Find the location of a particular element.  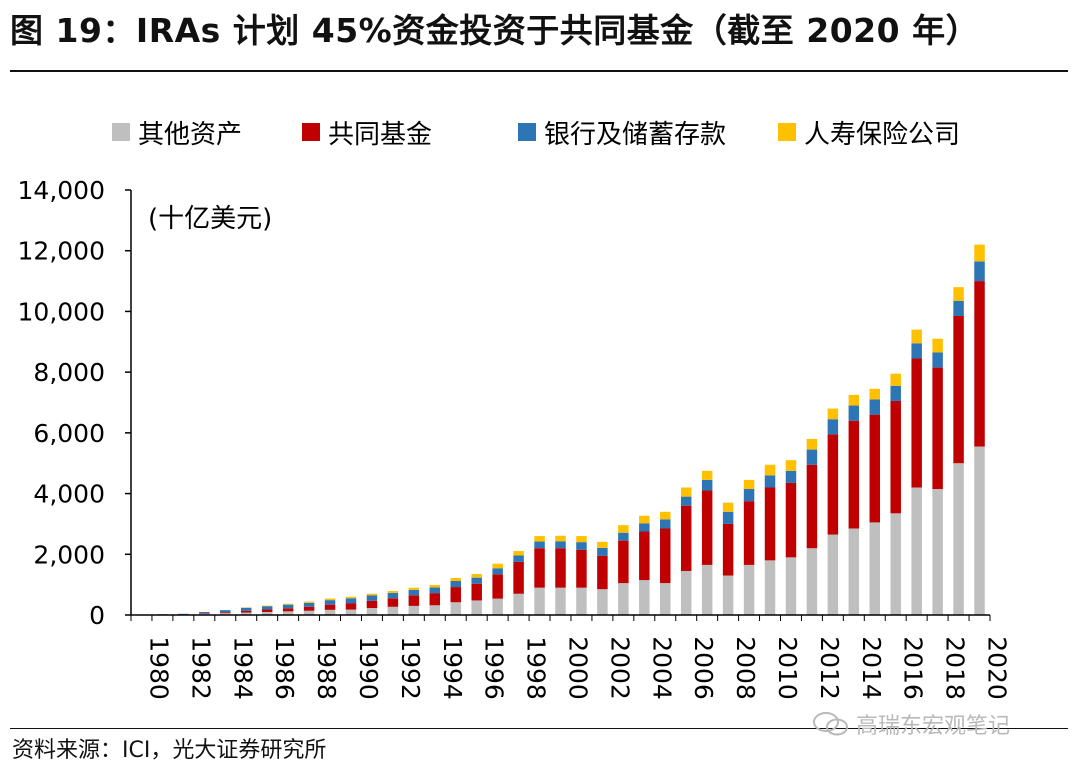

legend: 其他资产 共同基金 银行及储蓄存款 人寿保险公司 is located at coordinates (536, 135).